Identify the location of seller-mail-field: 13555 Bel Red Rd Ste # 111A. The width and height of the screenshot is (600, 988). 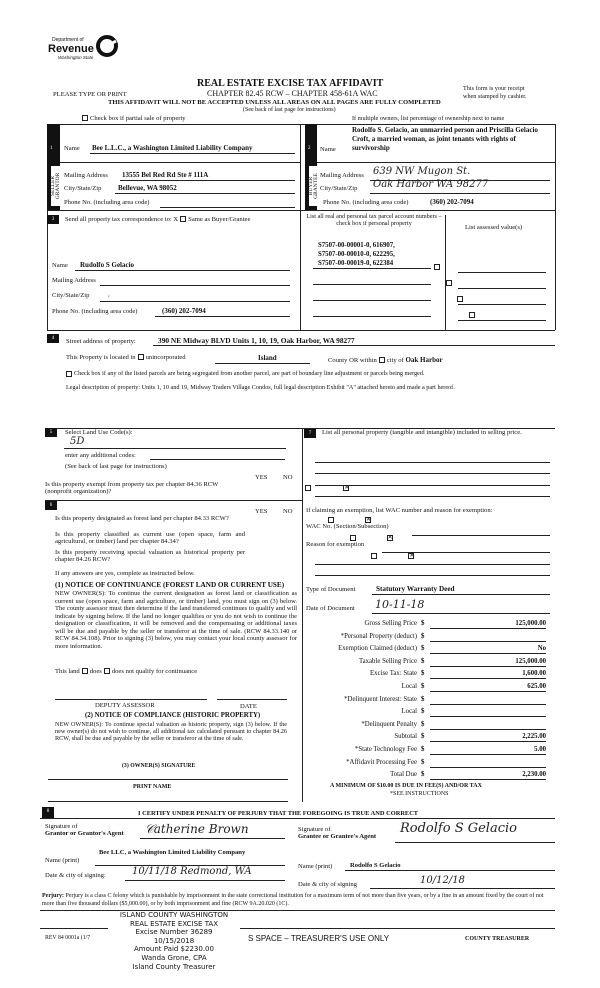
(165, 175).